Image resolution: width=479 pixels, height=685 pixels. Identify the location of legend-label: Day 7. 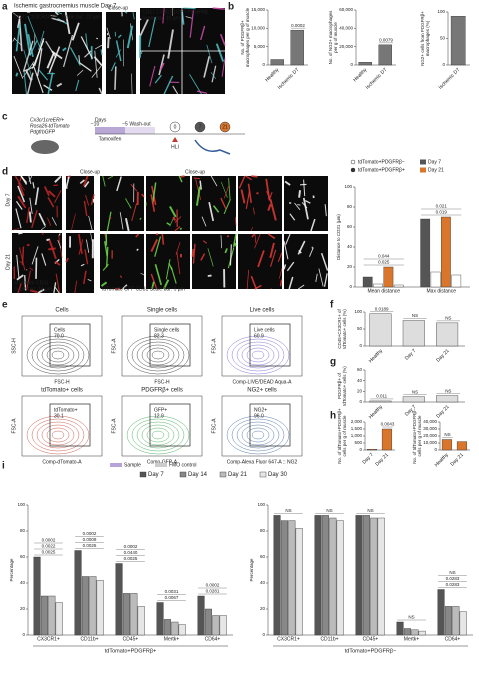
(156, 475).